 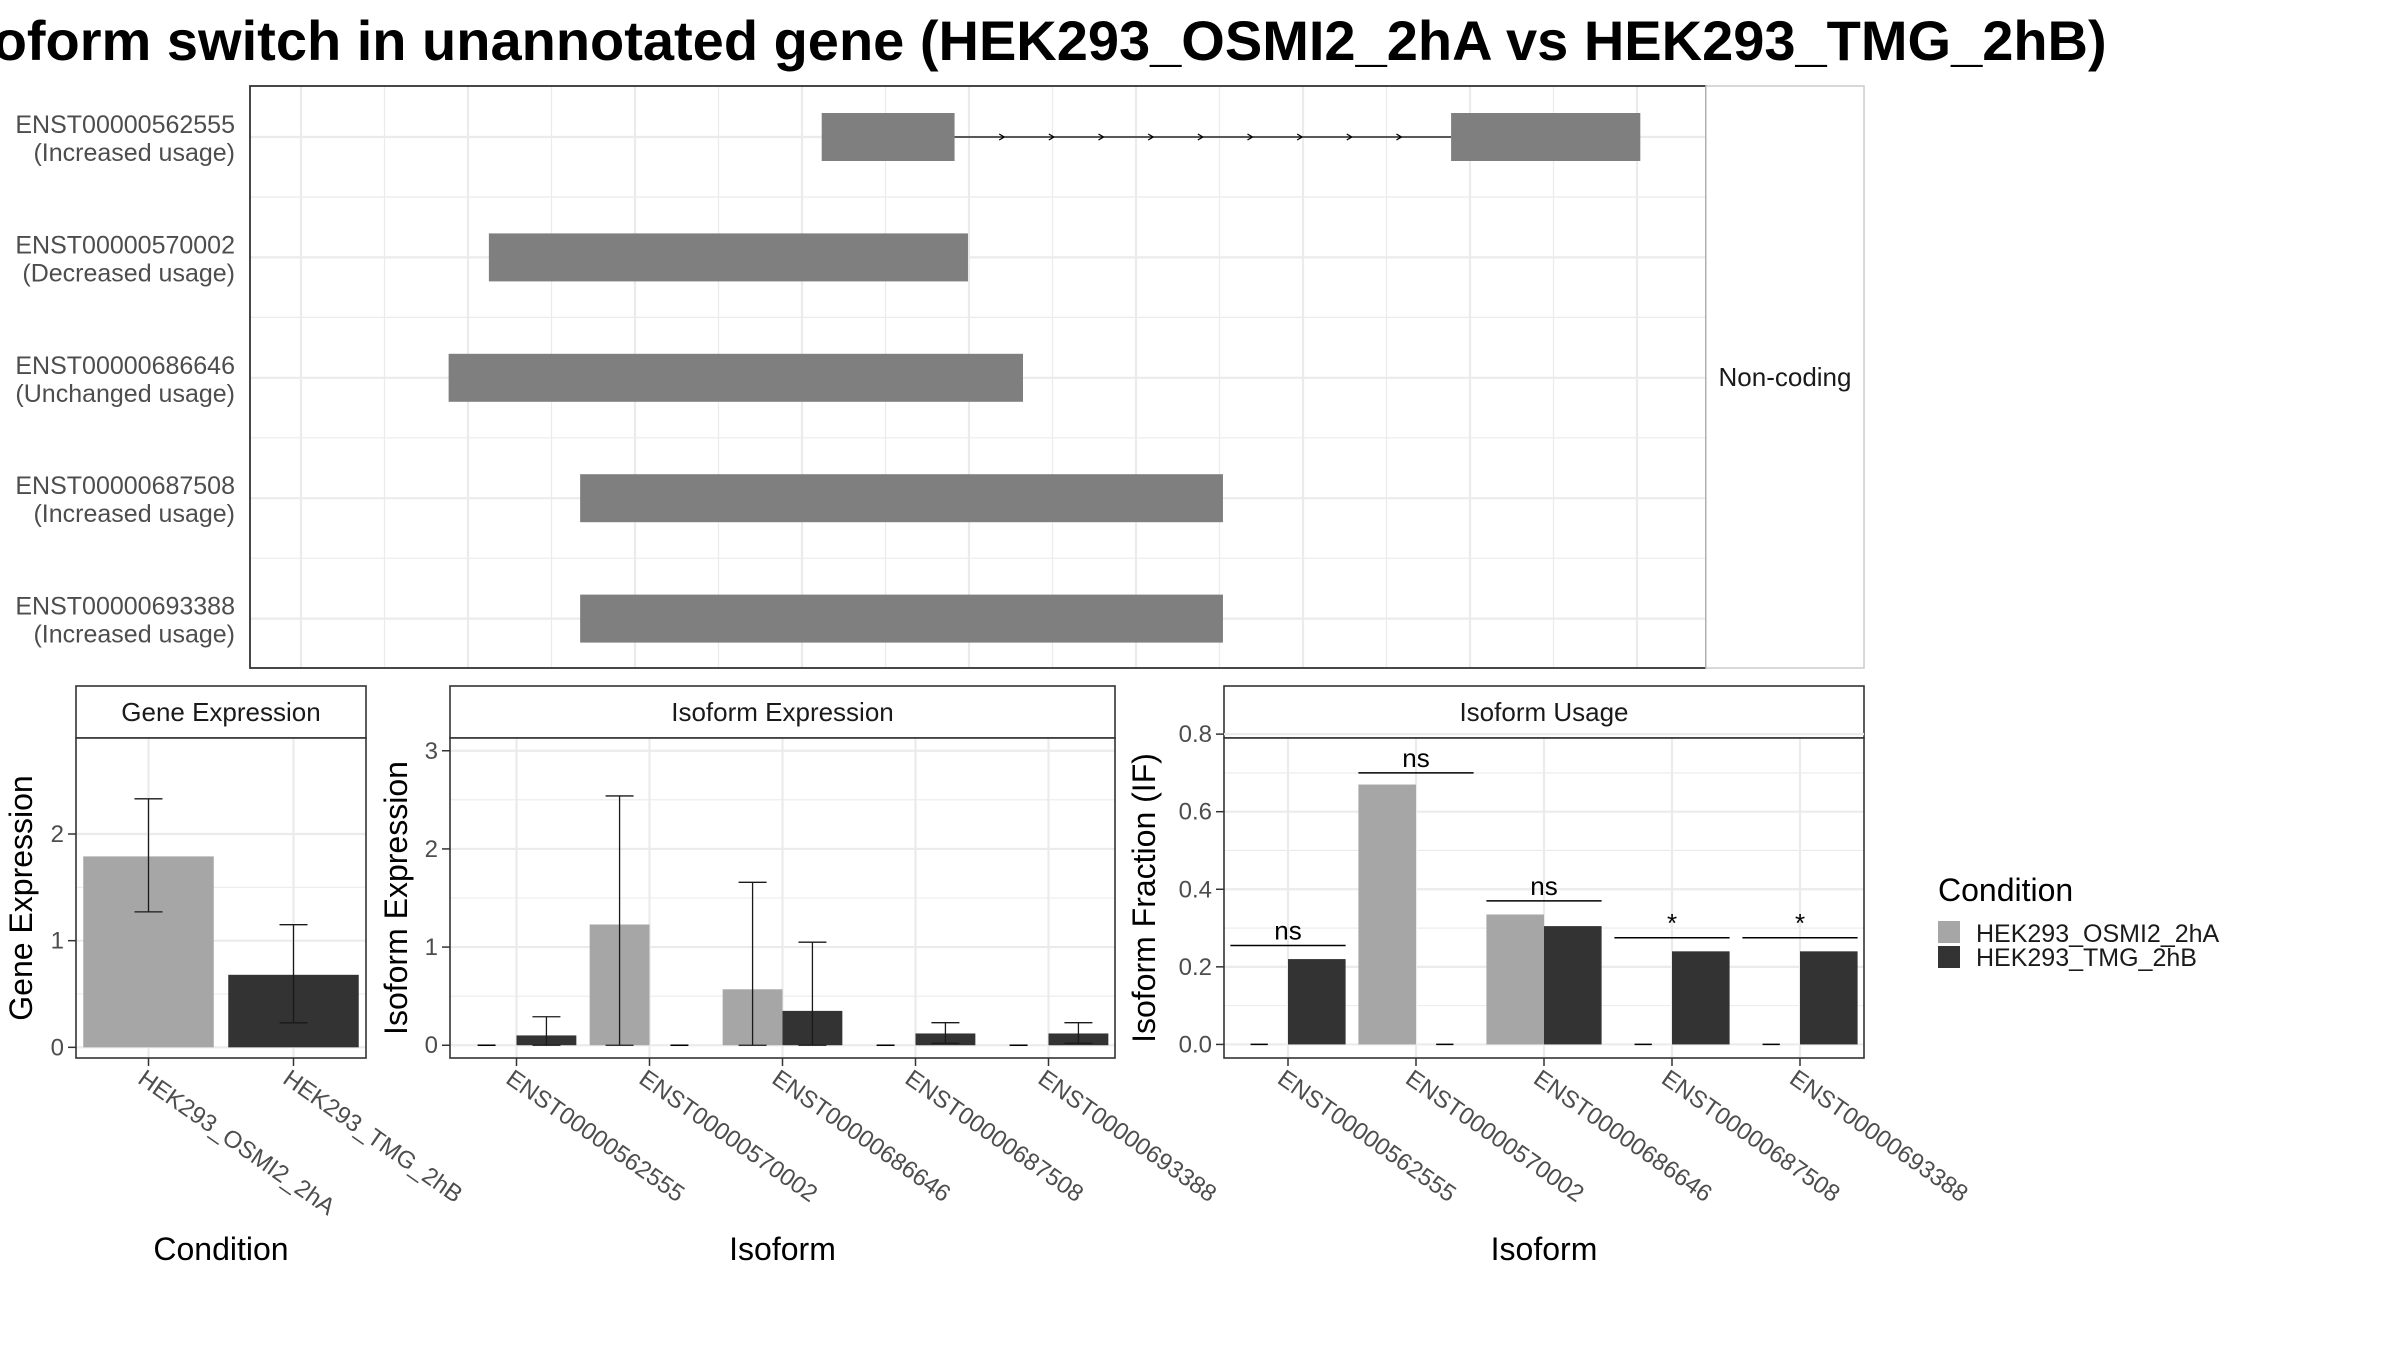 I want to click on y-axis-title: Isoform Fraction (IF), so click(x=1144, y=898).